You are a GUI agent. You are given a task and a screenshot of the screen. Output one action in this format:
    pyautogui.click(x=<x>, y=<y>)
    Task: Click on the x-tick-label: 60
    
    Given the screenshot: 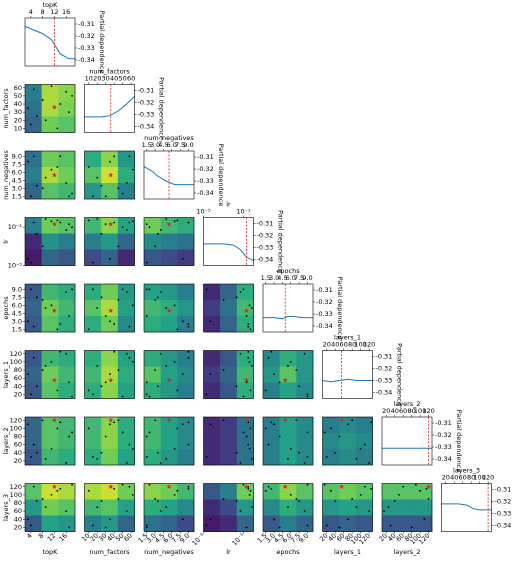 What is the action you would take?
    pyautogui.click(x=463, y=478)
    